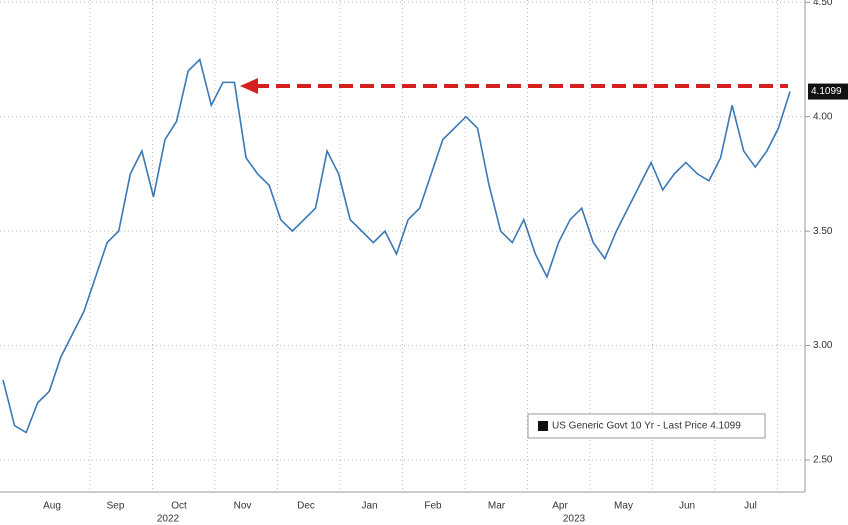 The height and width of the screenshot is (525, 848). I want to click on x-tick-label: Dec, so click(306, 506).